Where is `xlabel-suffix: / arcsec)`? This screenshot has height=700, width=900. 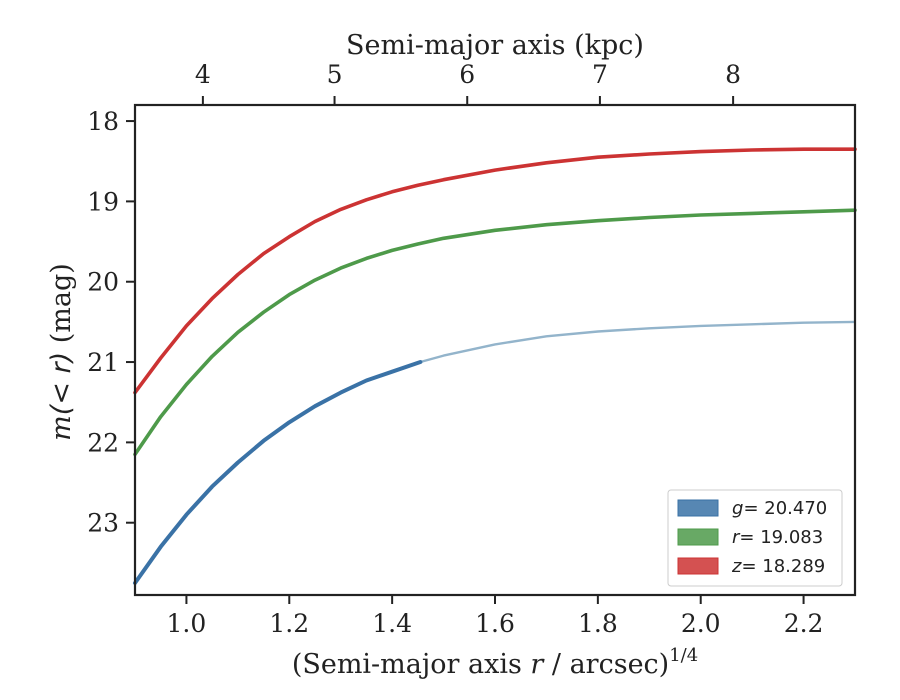 xlabel-suffix: / arcsec) is located at coordinates (606, 664).